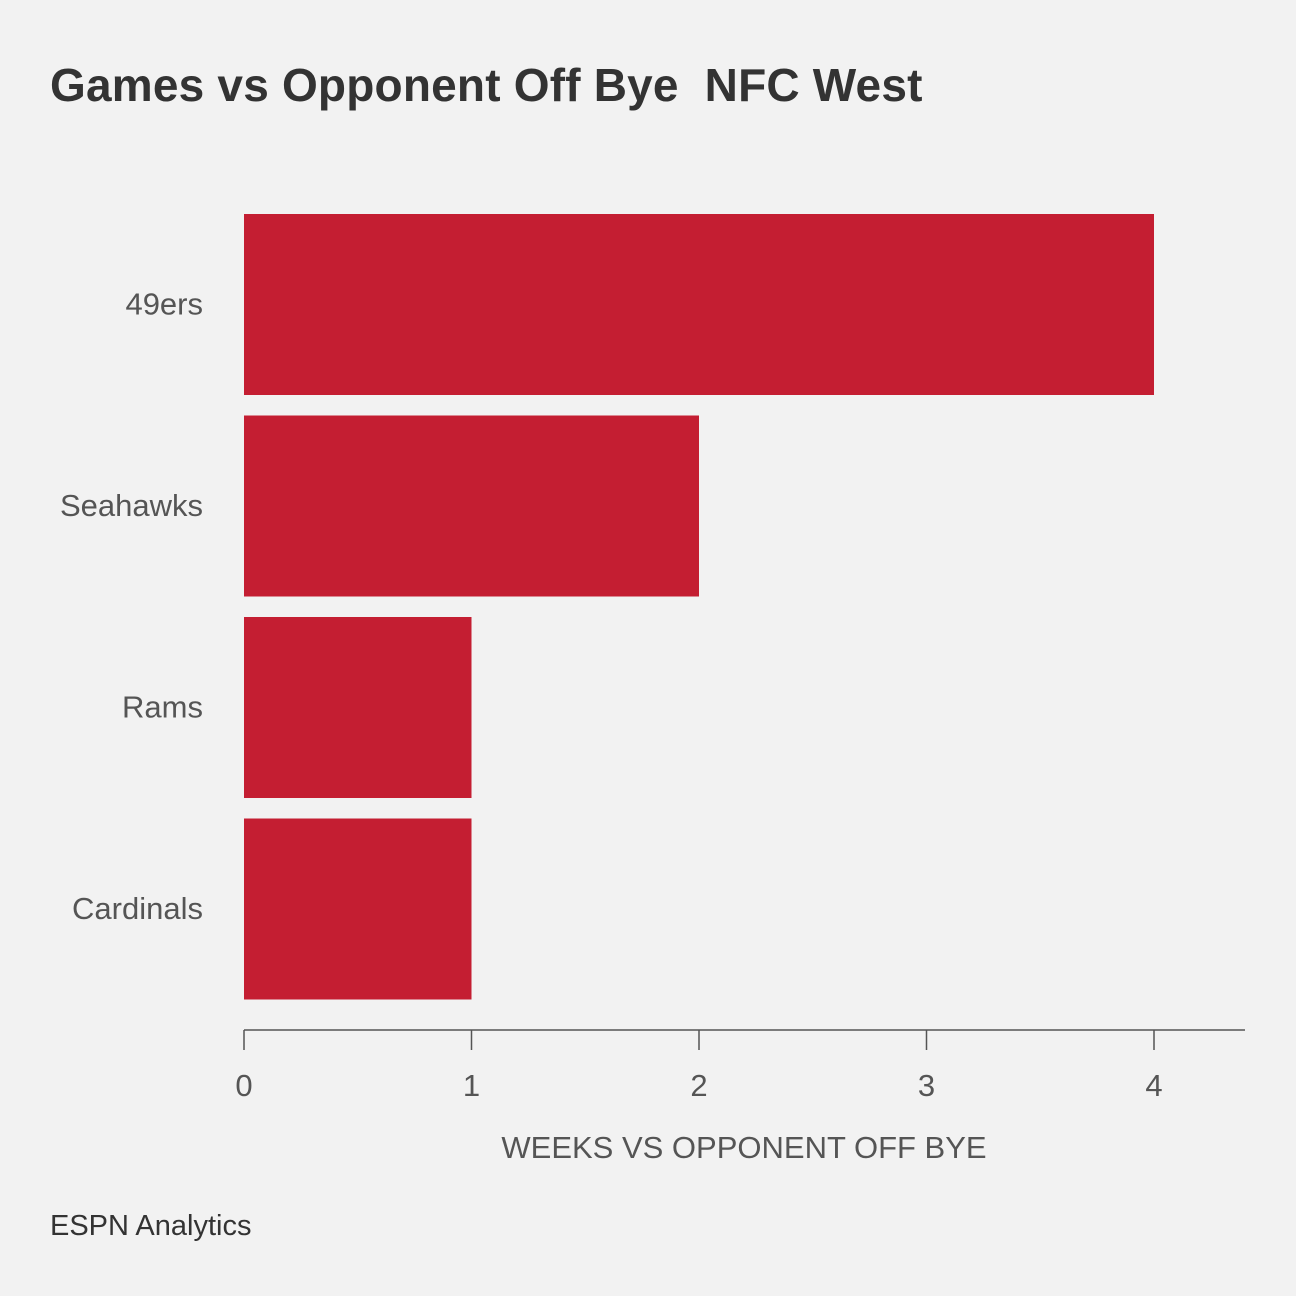 The height and width of the screenshot is (1296, 1296). Describe the element at coordinates (926, 1085) in the screenshot. I see `x-tick-label-3: 3` at that location.